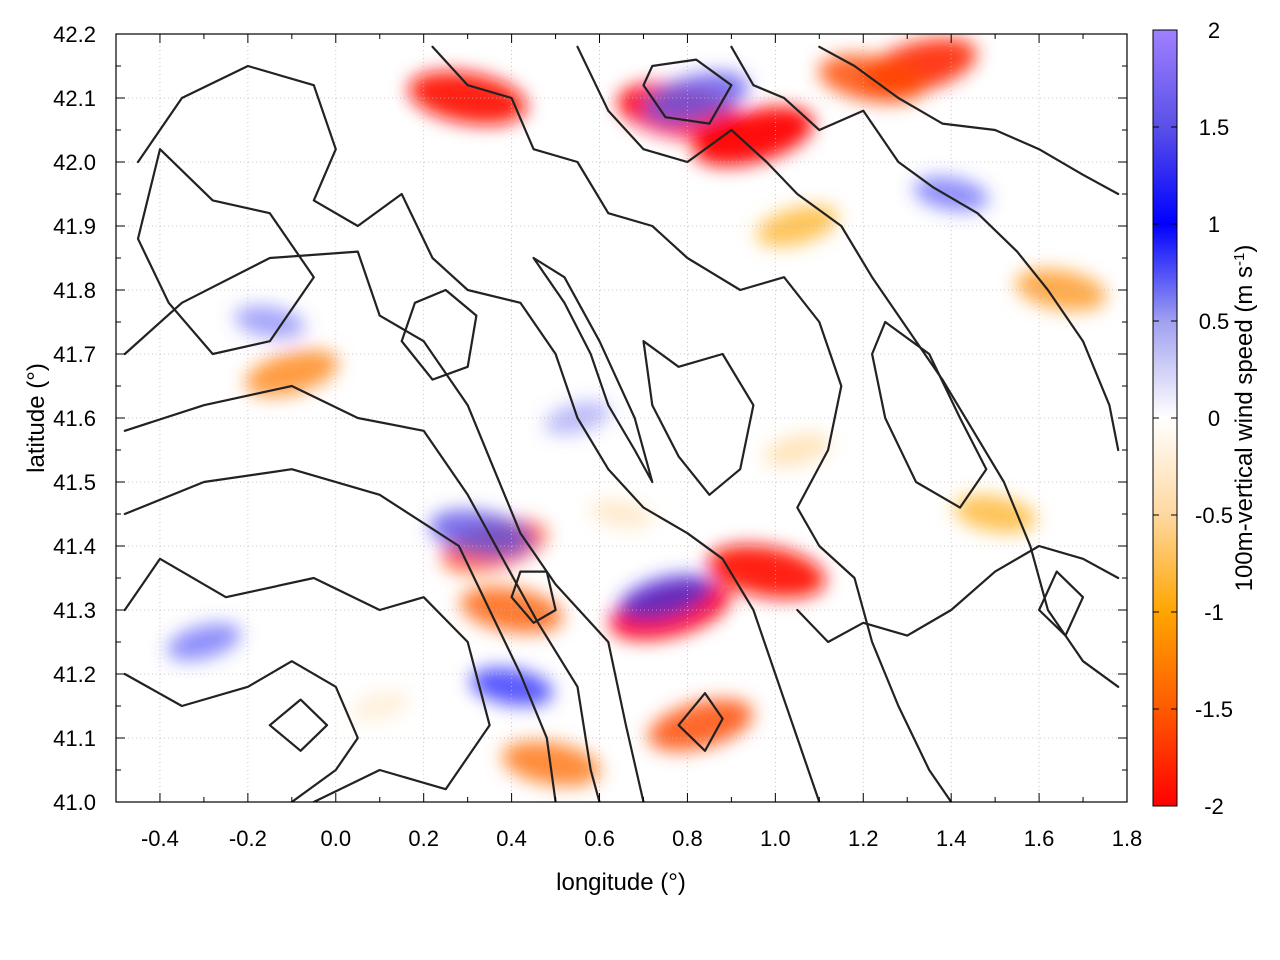  What do you see at coordinates (1214, 127) in the screenshot?
I see `colorbar-tick-label: 1.5` at bounding box center [1214, 127].